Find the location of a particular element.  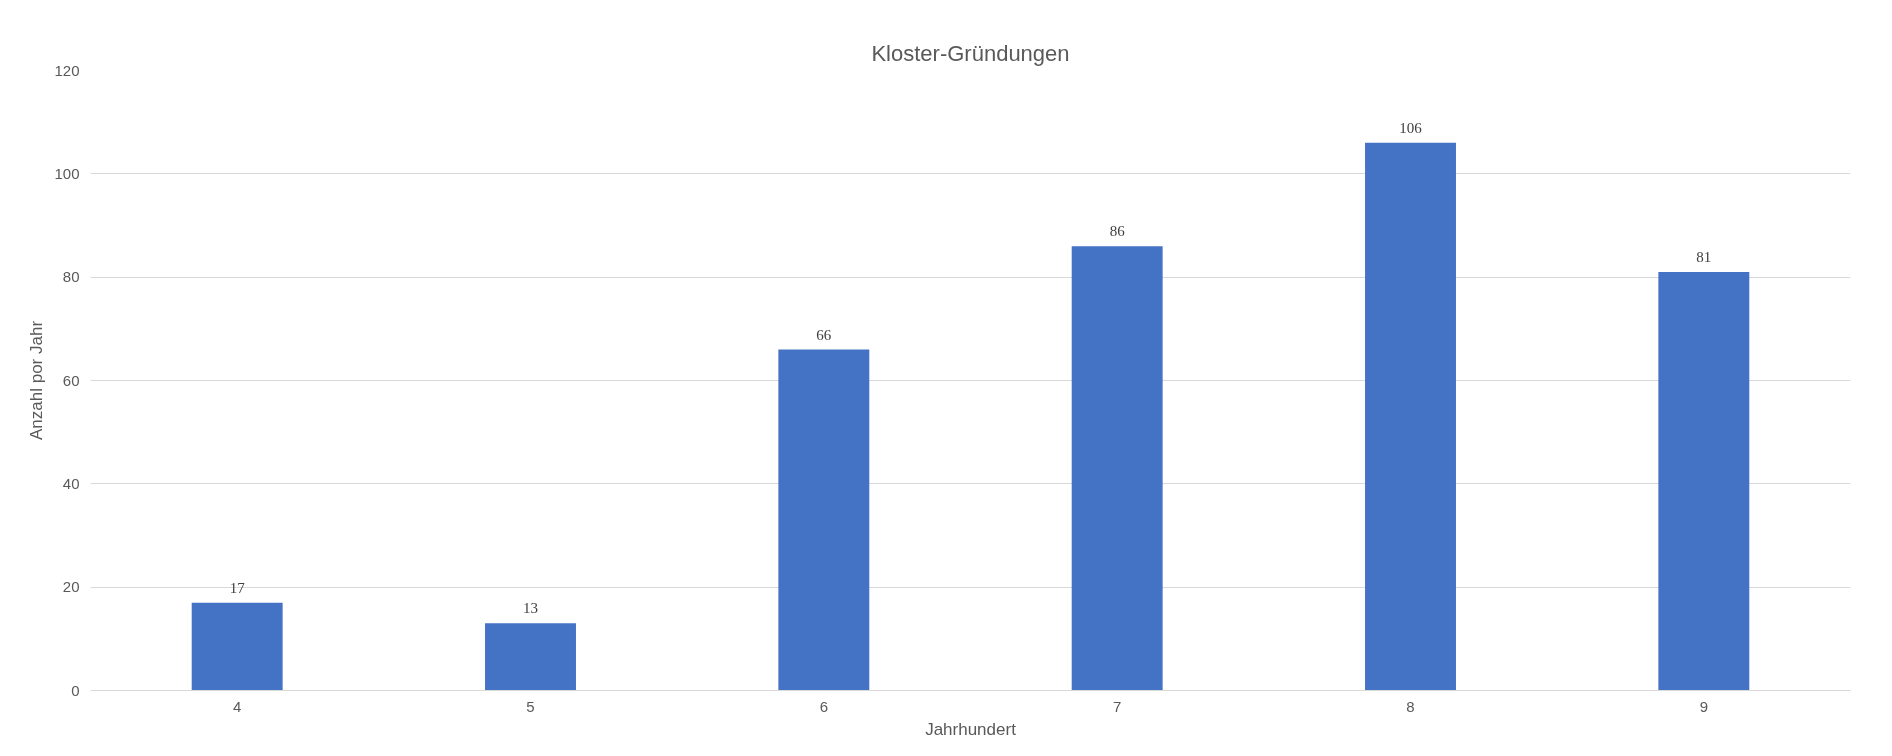

data-label: 86 is located at coordinates (1117, 231).